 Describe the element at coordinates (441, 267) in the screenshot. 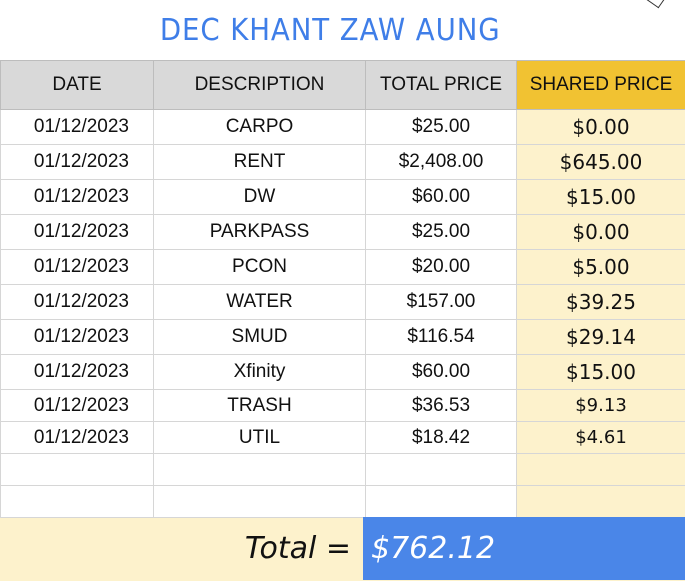

I see `total-price-cell: $20.00` at that location.